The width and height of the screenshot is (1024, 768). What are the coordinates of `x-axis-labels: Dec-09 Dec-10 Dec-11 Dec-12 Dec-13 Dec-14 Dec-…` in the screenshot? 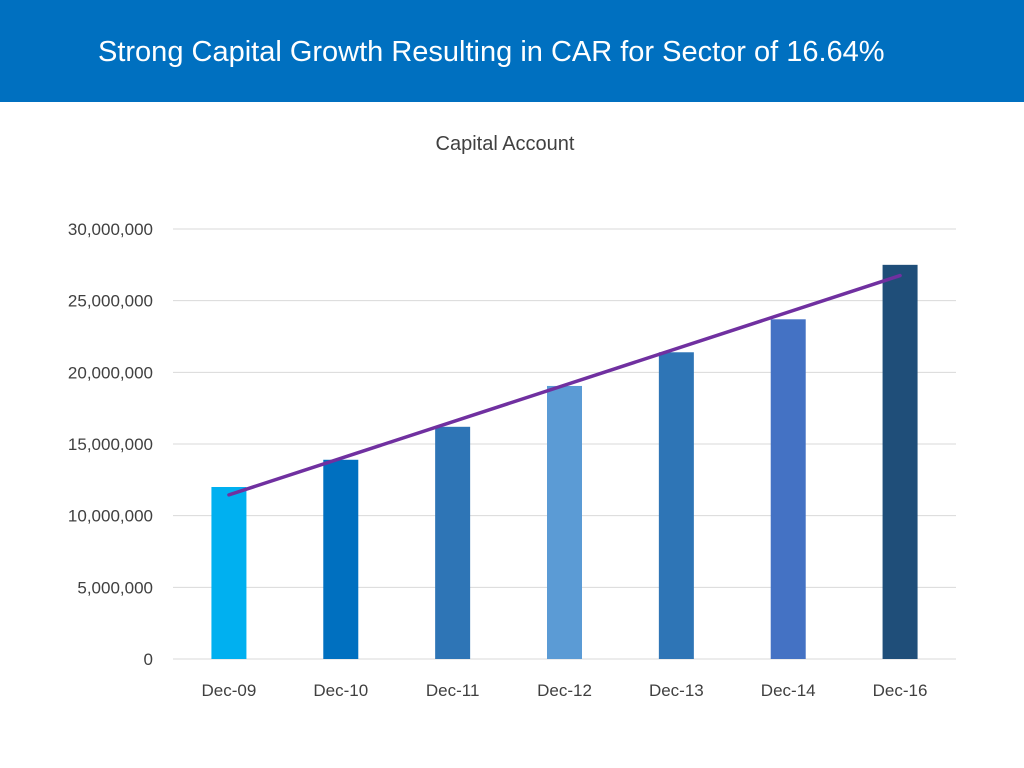 It's located at (565, 690).